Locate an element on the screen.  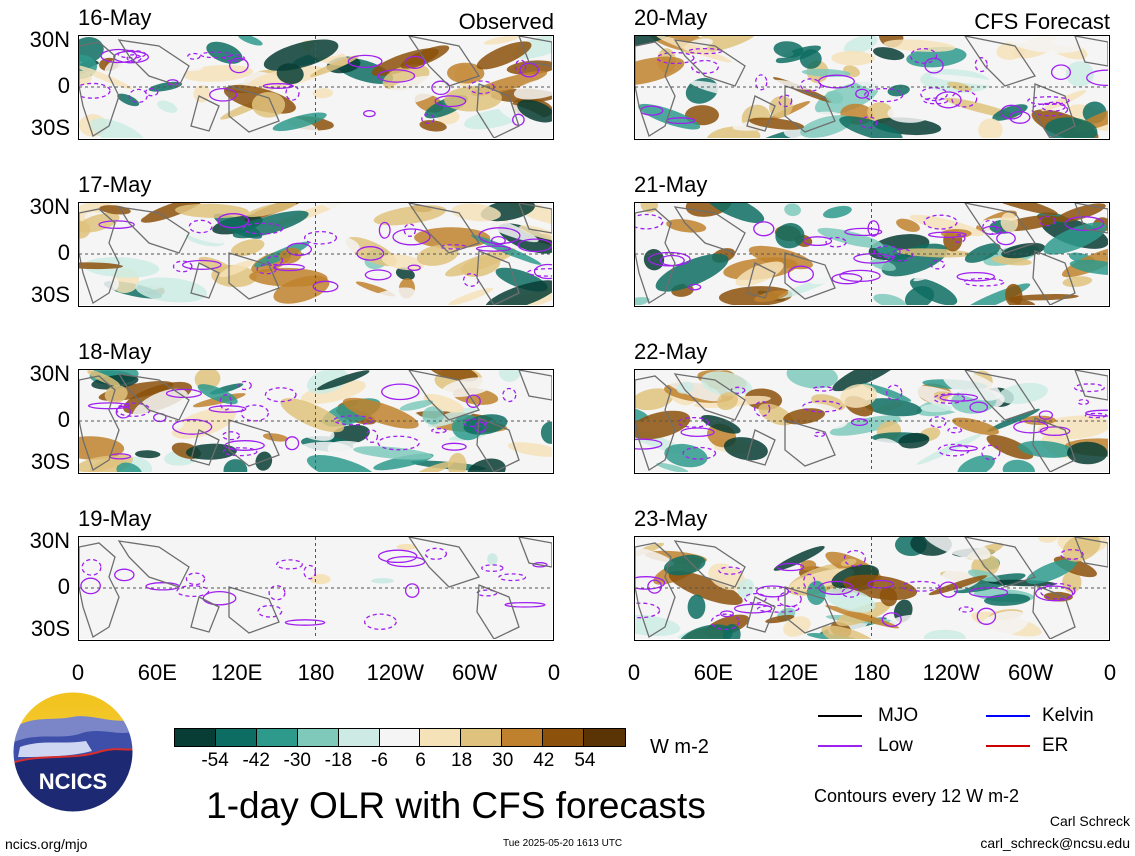
y-tick-label: 30S is located at coordinates (50, 127).